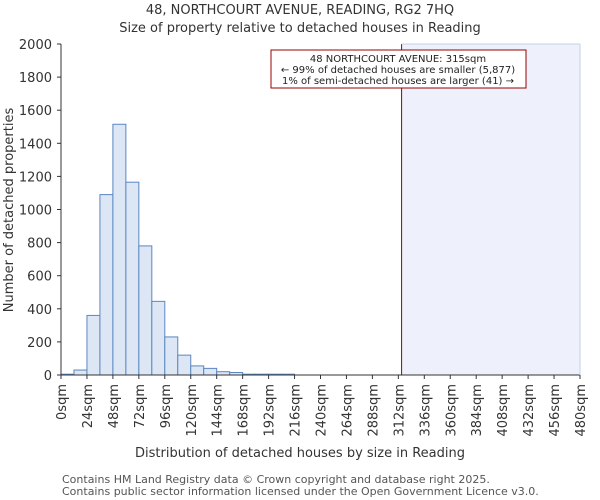  What do you see at coordinates (80, 372) in the screenshot?
I see `bar-12sqm` at bounding box center [80, 372].